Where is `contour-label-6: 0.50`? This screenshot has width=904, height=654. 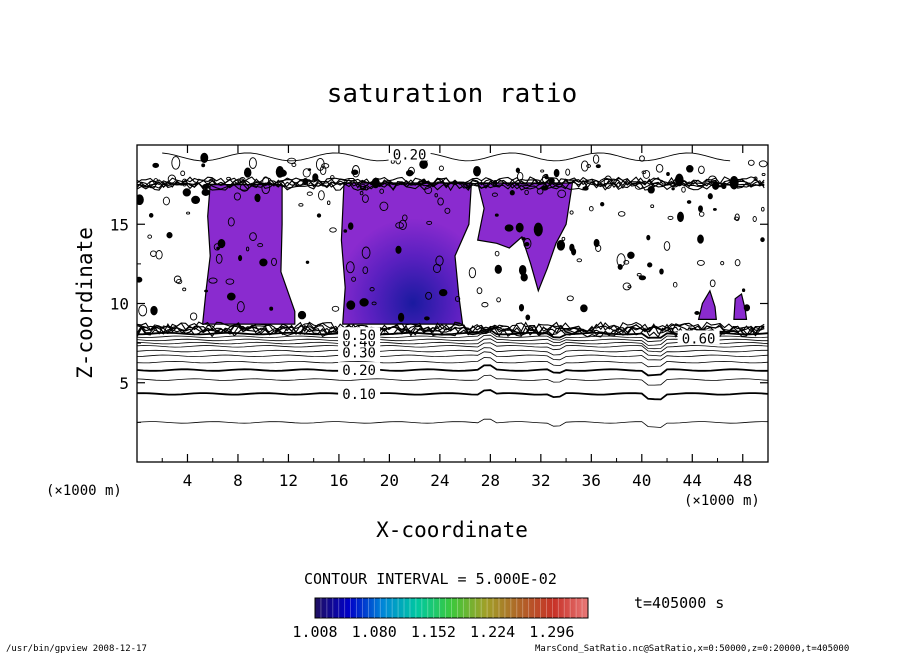
contour-label-6: 0.50 is located at coordinates (359, 336).